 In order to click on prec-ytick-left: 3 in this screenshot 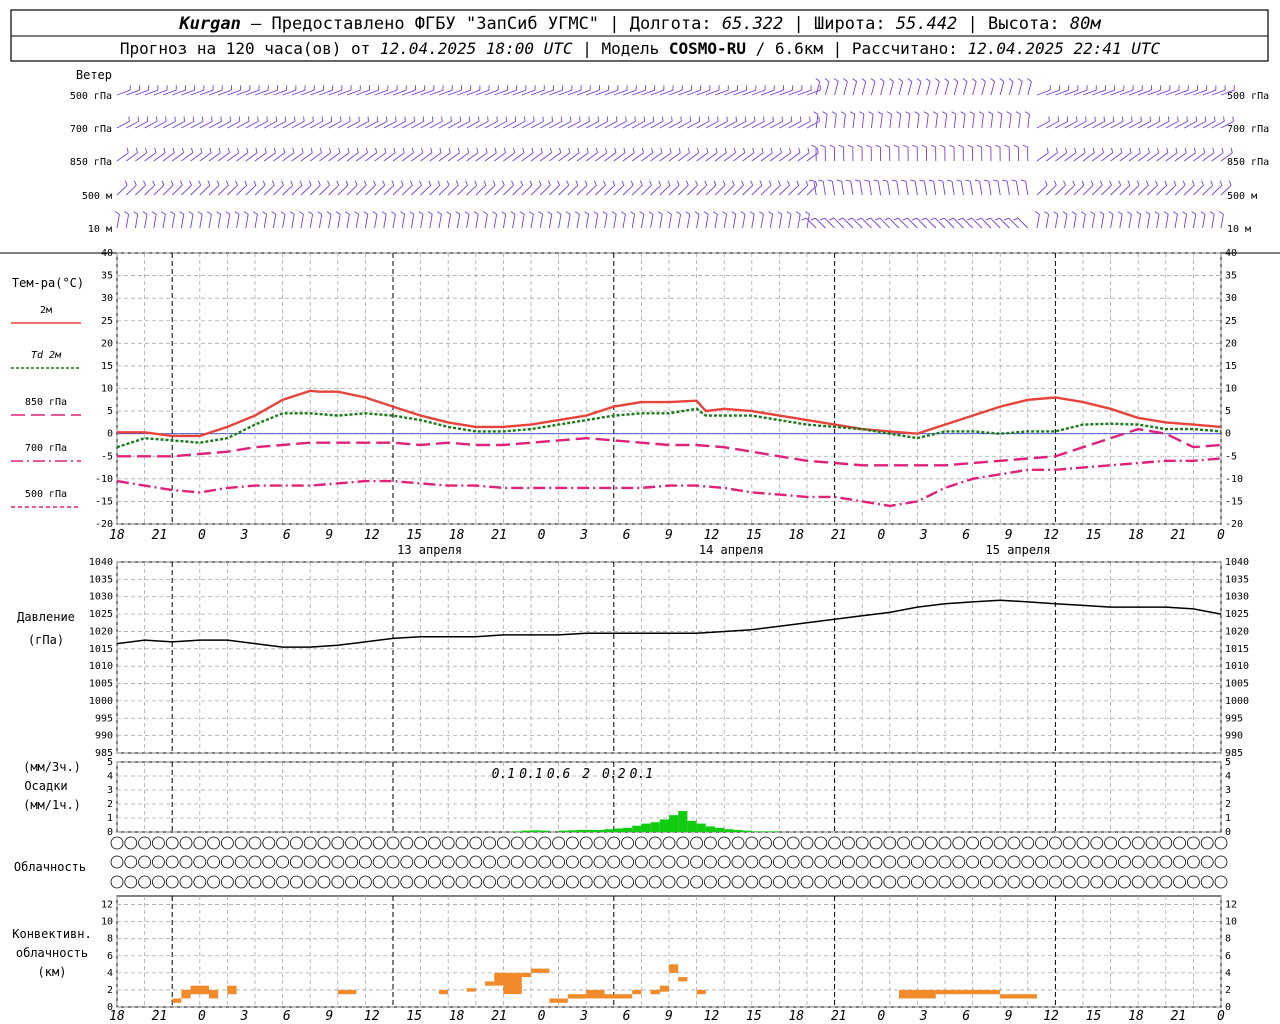, I will do `click(110, 790)`.